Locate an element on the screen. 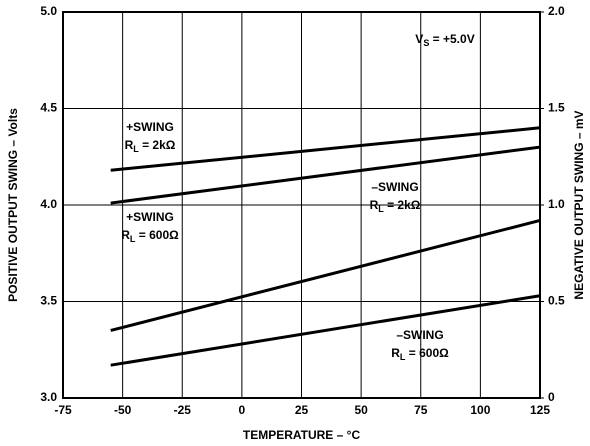  x-tick-label: 50 is located at coordinates (361, 410).